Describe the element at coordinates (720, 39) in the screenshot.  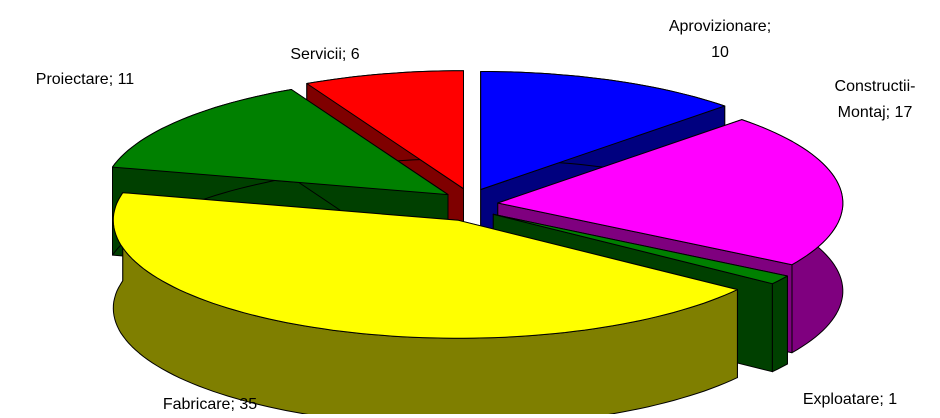
I see `data-label: Aprovizionare; 10` at that location.